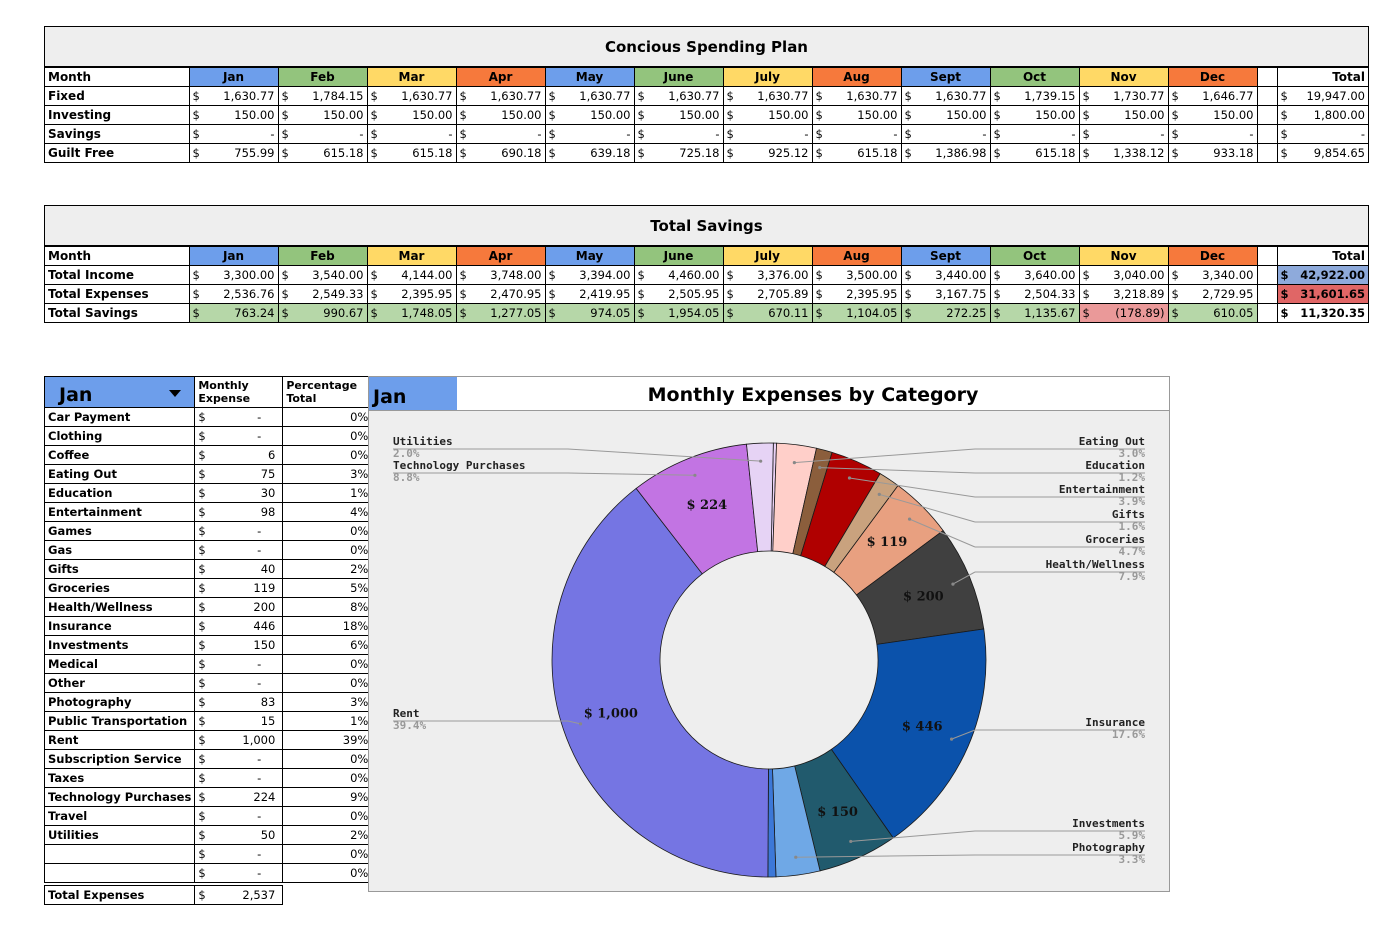 This screenshot has height=942, width=1393. What do you see at coordinates (239, 797) in the screenshot?
I see `category-amount: $224` at bounding box center [239, 797].